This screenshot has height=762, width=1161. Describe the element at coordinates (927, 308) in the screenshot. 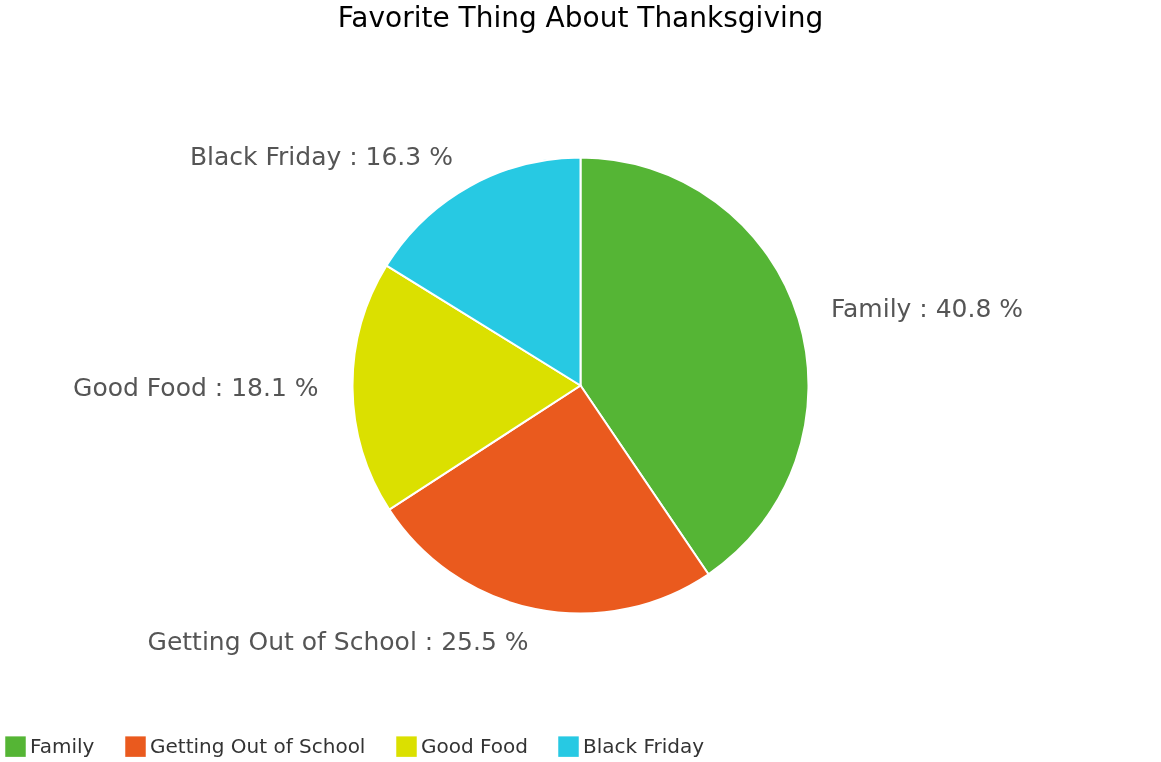

I see `data-label: Family : 40.8 %` at that location.